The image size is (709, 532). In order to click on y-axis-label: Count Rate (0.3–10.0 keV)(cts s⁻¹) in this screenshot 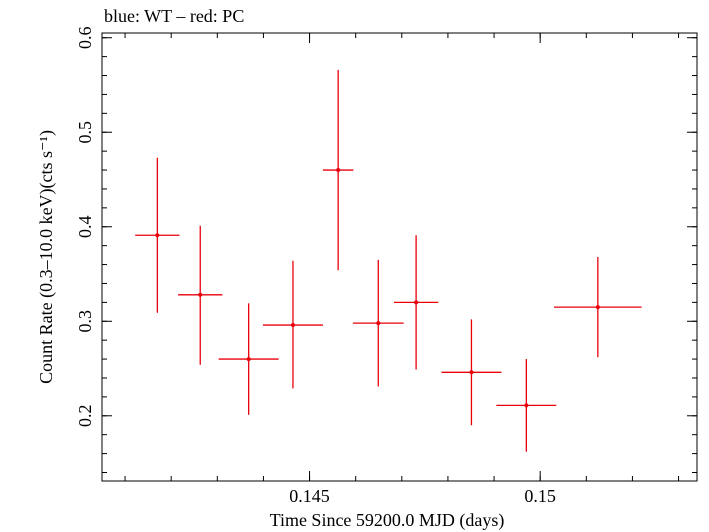, I will do `click(46, 257)`.